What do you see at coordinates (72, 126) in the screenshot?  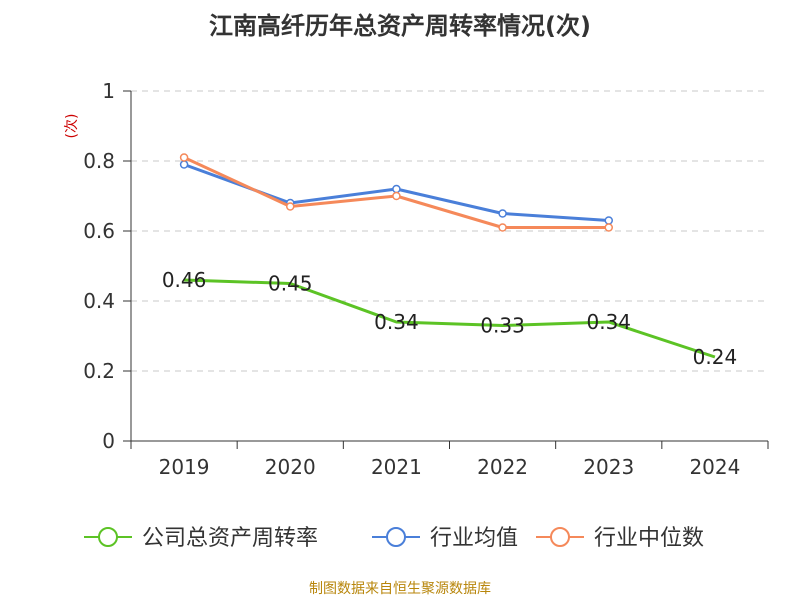 I see `y-axis-label: (次)` at bounding box center [72, 126].